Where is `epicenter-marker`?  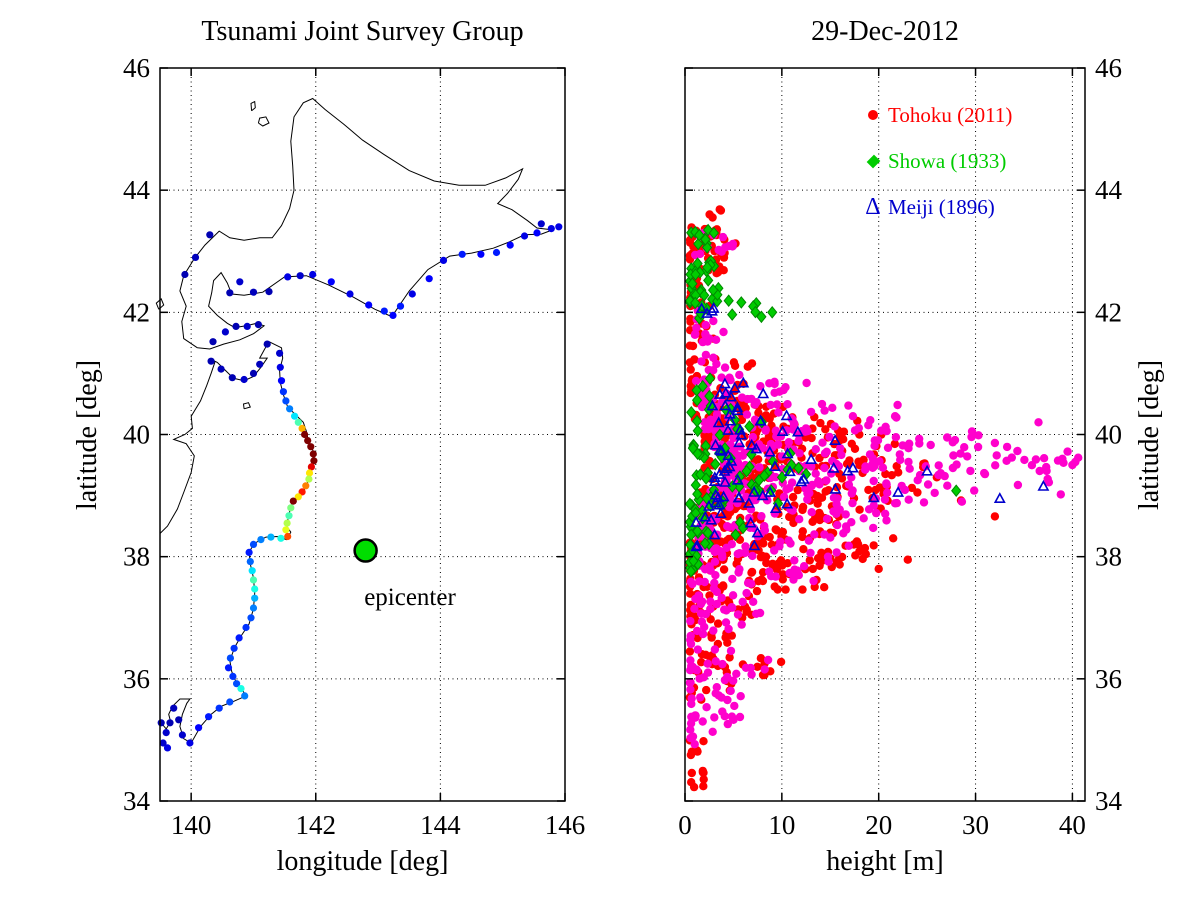 epicenter-marker is located at coordinates (365, 550).